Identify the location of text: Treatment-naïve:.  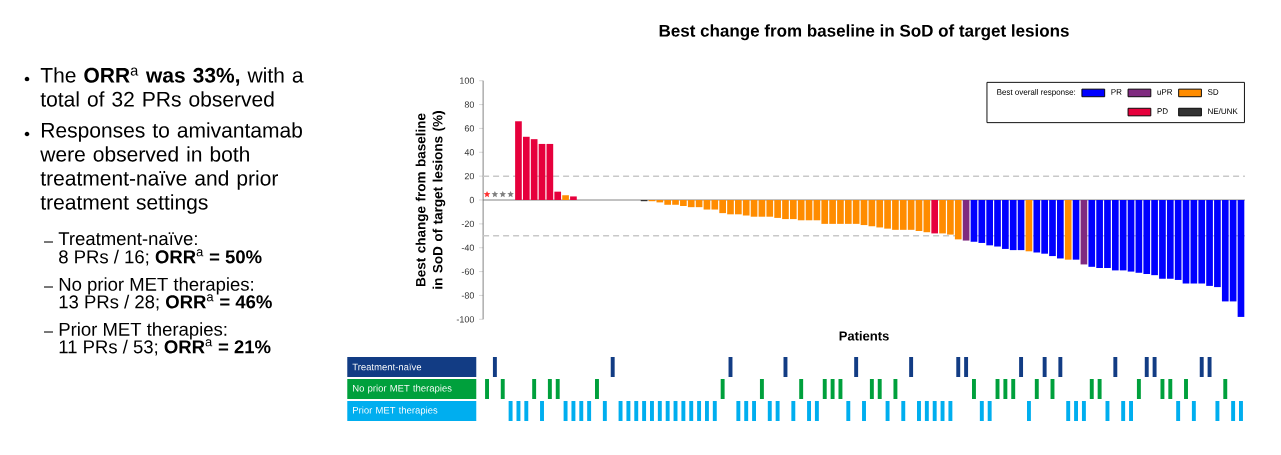
(127, 239).